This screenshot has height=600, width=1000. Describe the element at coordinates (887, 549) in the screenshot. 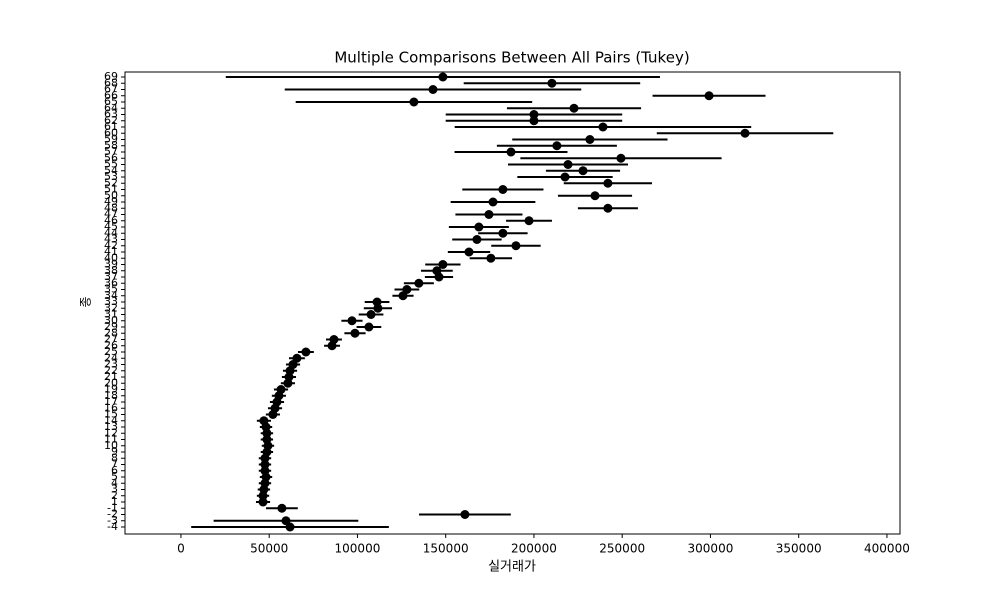

I see `x-tick-label: 400000` at that location.